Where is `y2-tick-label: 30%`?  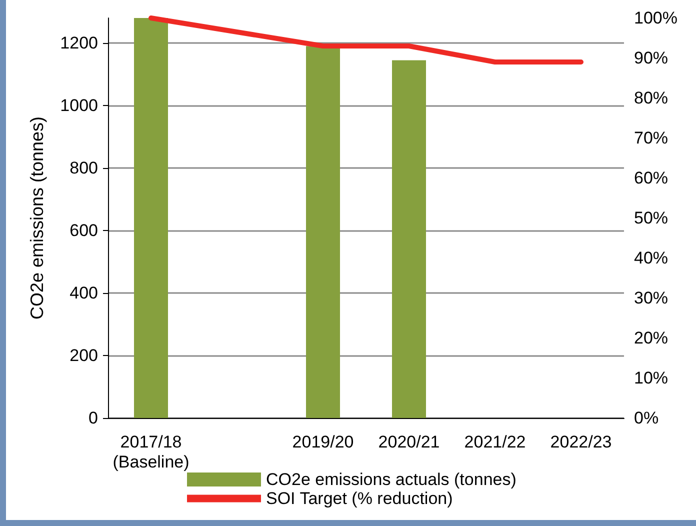
y2-tick-label: 30% is located at coordinates (651, 298).